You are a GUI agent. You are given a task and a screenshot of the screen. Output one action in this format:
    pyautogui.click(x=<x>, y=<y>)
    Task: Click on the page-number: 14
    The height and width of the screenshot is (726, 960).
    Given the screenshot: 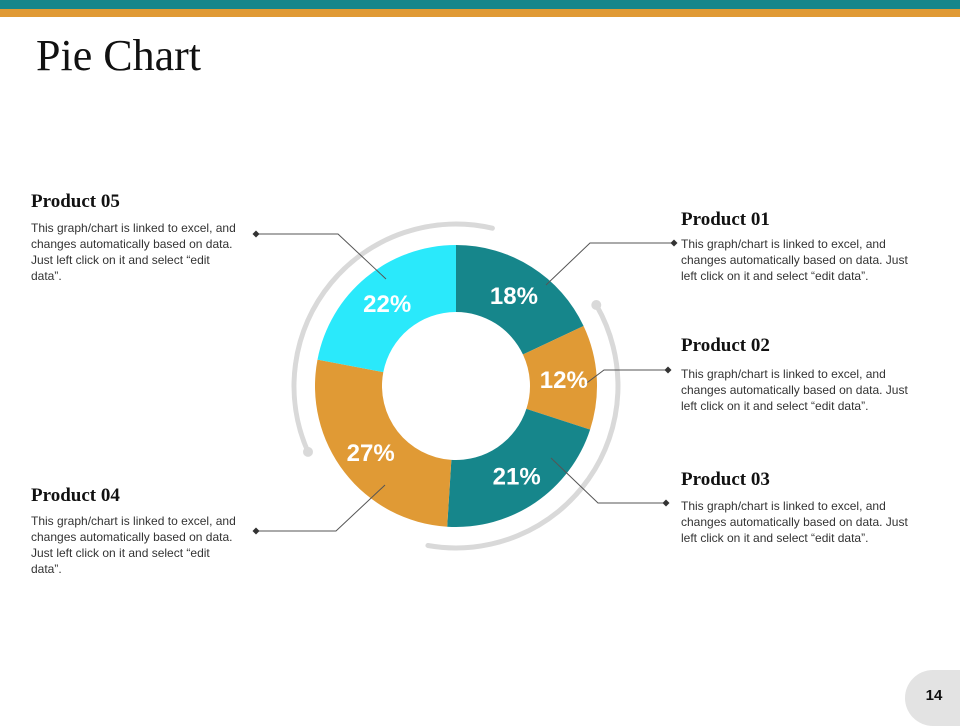 What is the action you would take?
    pyautogui.click(x=934, y=695)
    